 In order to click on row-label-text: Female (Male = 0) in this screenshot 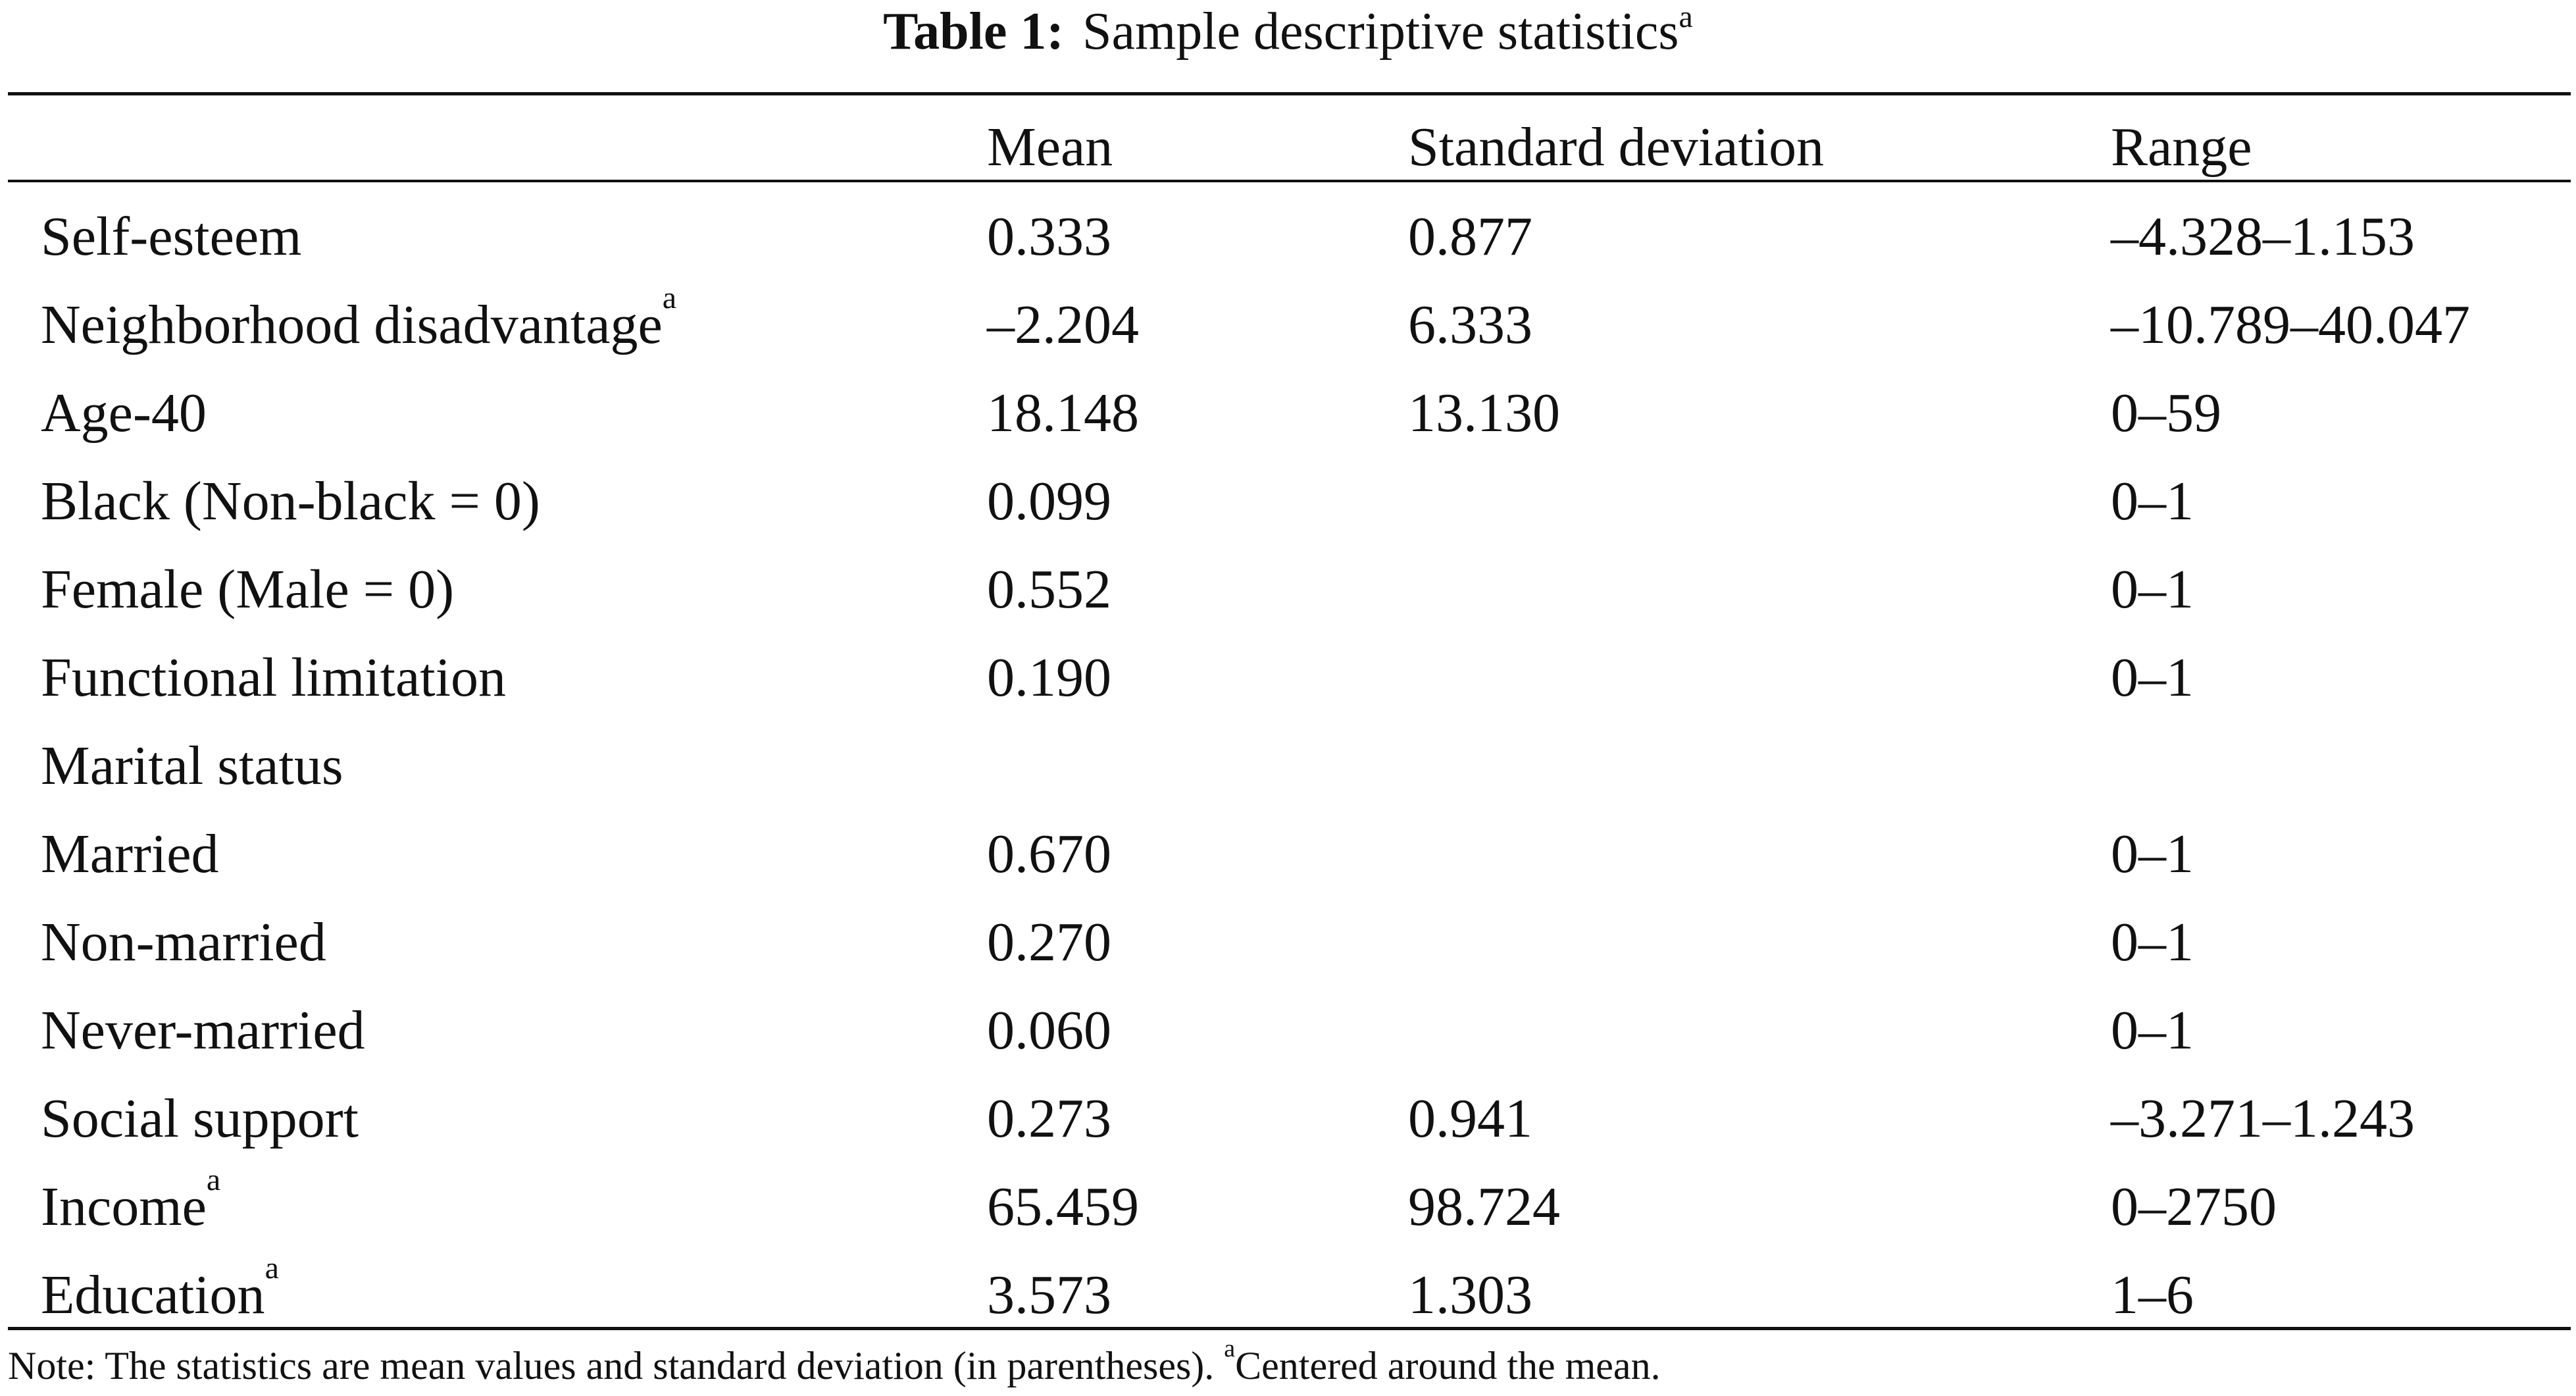, I will do `click(248, 589)`.